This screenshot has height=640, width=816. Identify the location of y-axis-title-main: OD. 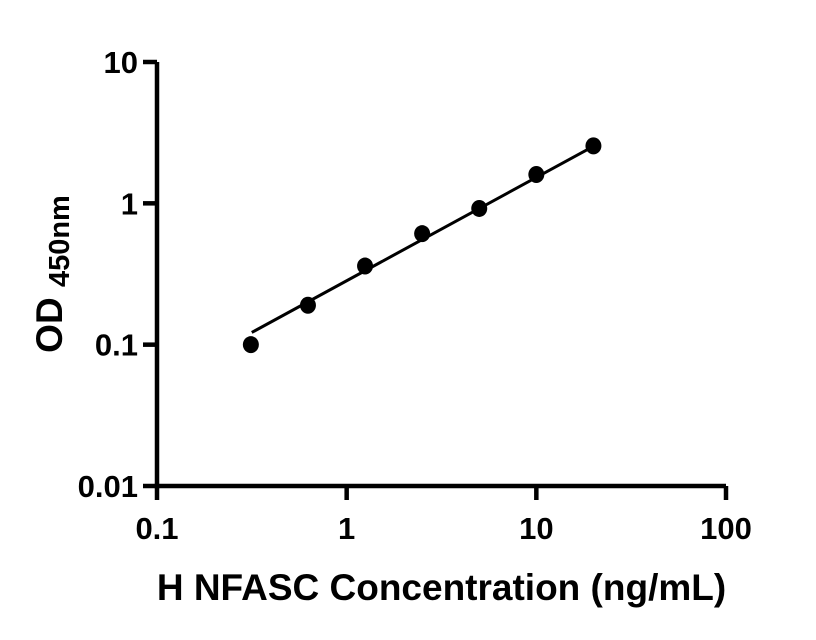
(49, 325).